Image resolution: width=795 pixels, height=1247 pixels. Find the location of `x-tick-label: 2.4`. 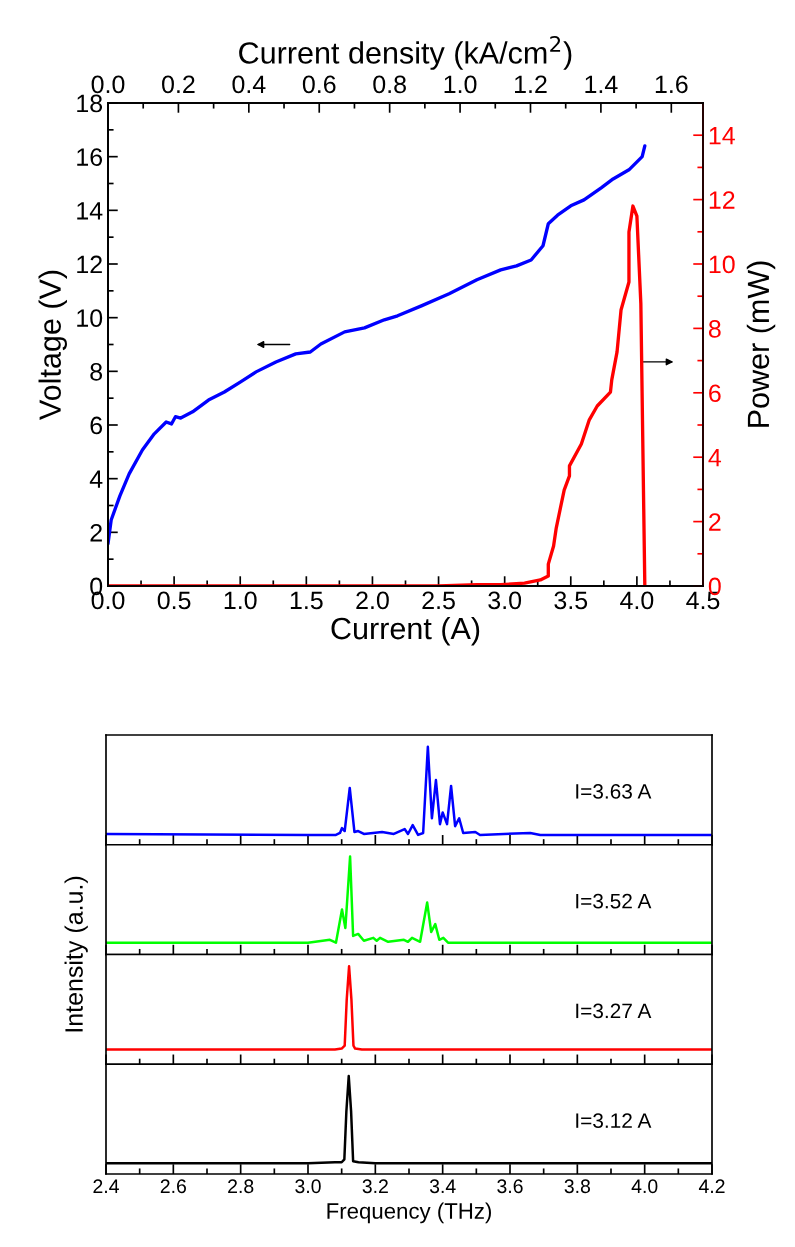

x-tick-label: 2.4 is located at coordinates (106, 1186).